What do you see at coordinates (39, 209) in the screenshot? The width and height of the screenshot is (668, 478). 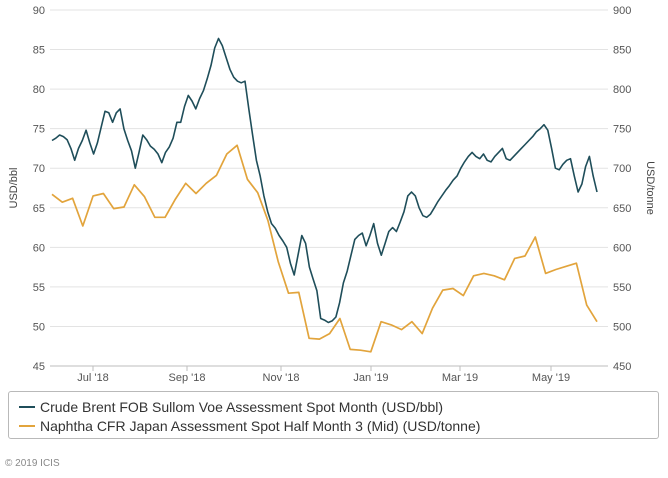 I see `y-tick-label-left: 65` at bounding box center [39, 209].